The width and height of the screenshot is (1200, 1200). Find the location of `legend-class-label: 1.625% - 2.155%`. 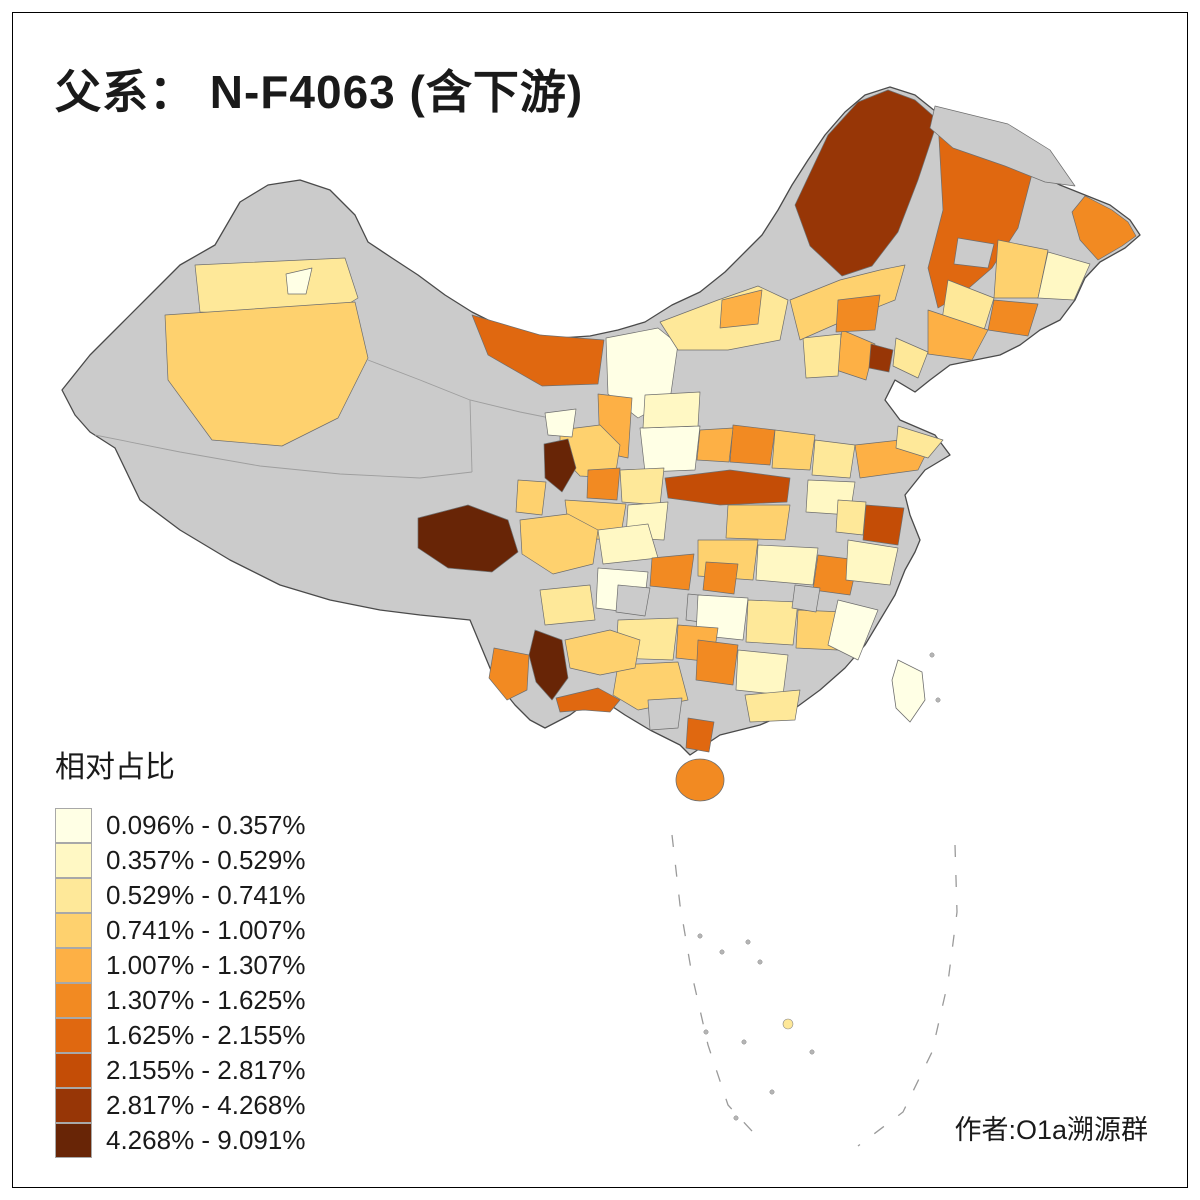

legend-class-label: 1.625% - 2.155% is located at coordinates (206, 1035).